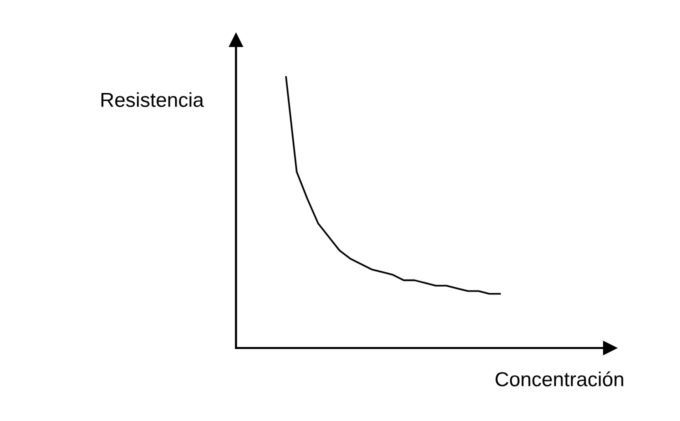  I want to click on x-axis-title: Concentración, so click(560, 378).